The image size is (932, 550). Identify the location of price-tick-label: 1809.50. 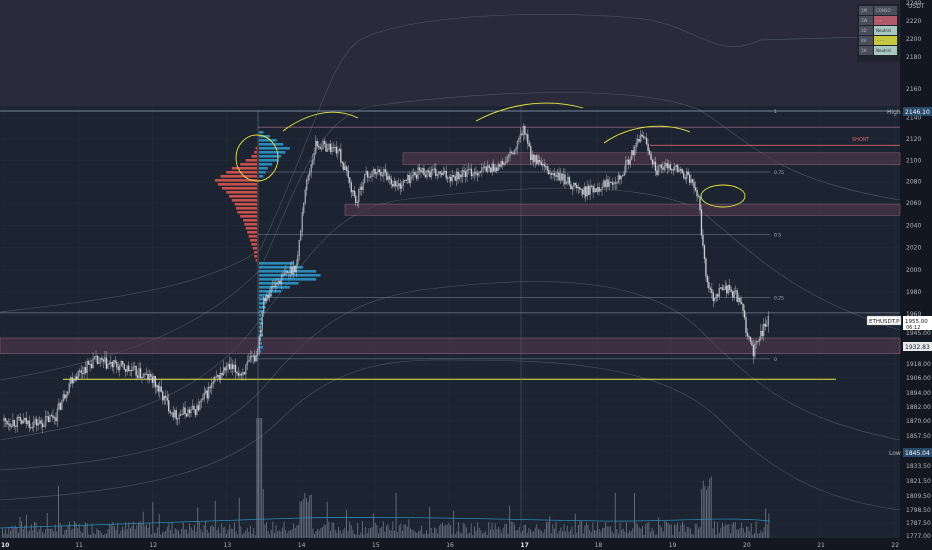
(918, 496).